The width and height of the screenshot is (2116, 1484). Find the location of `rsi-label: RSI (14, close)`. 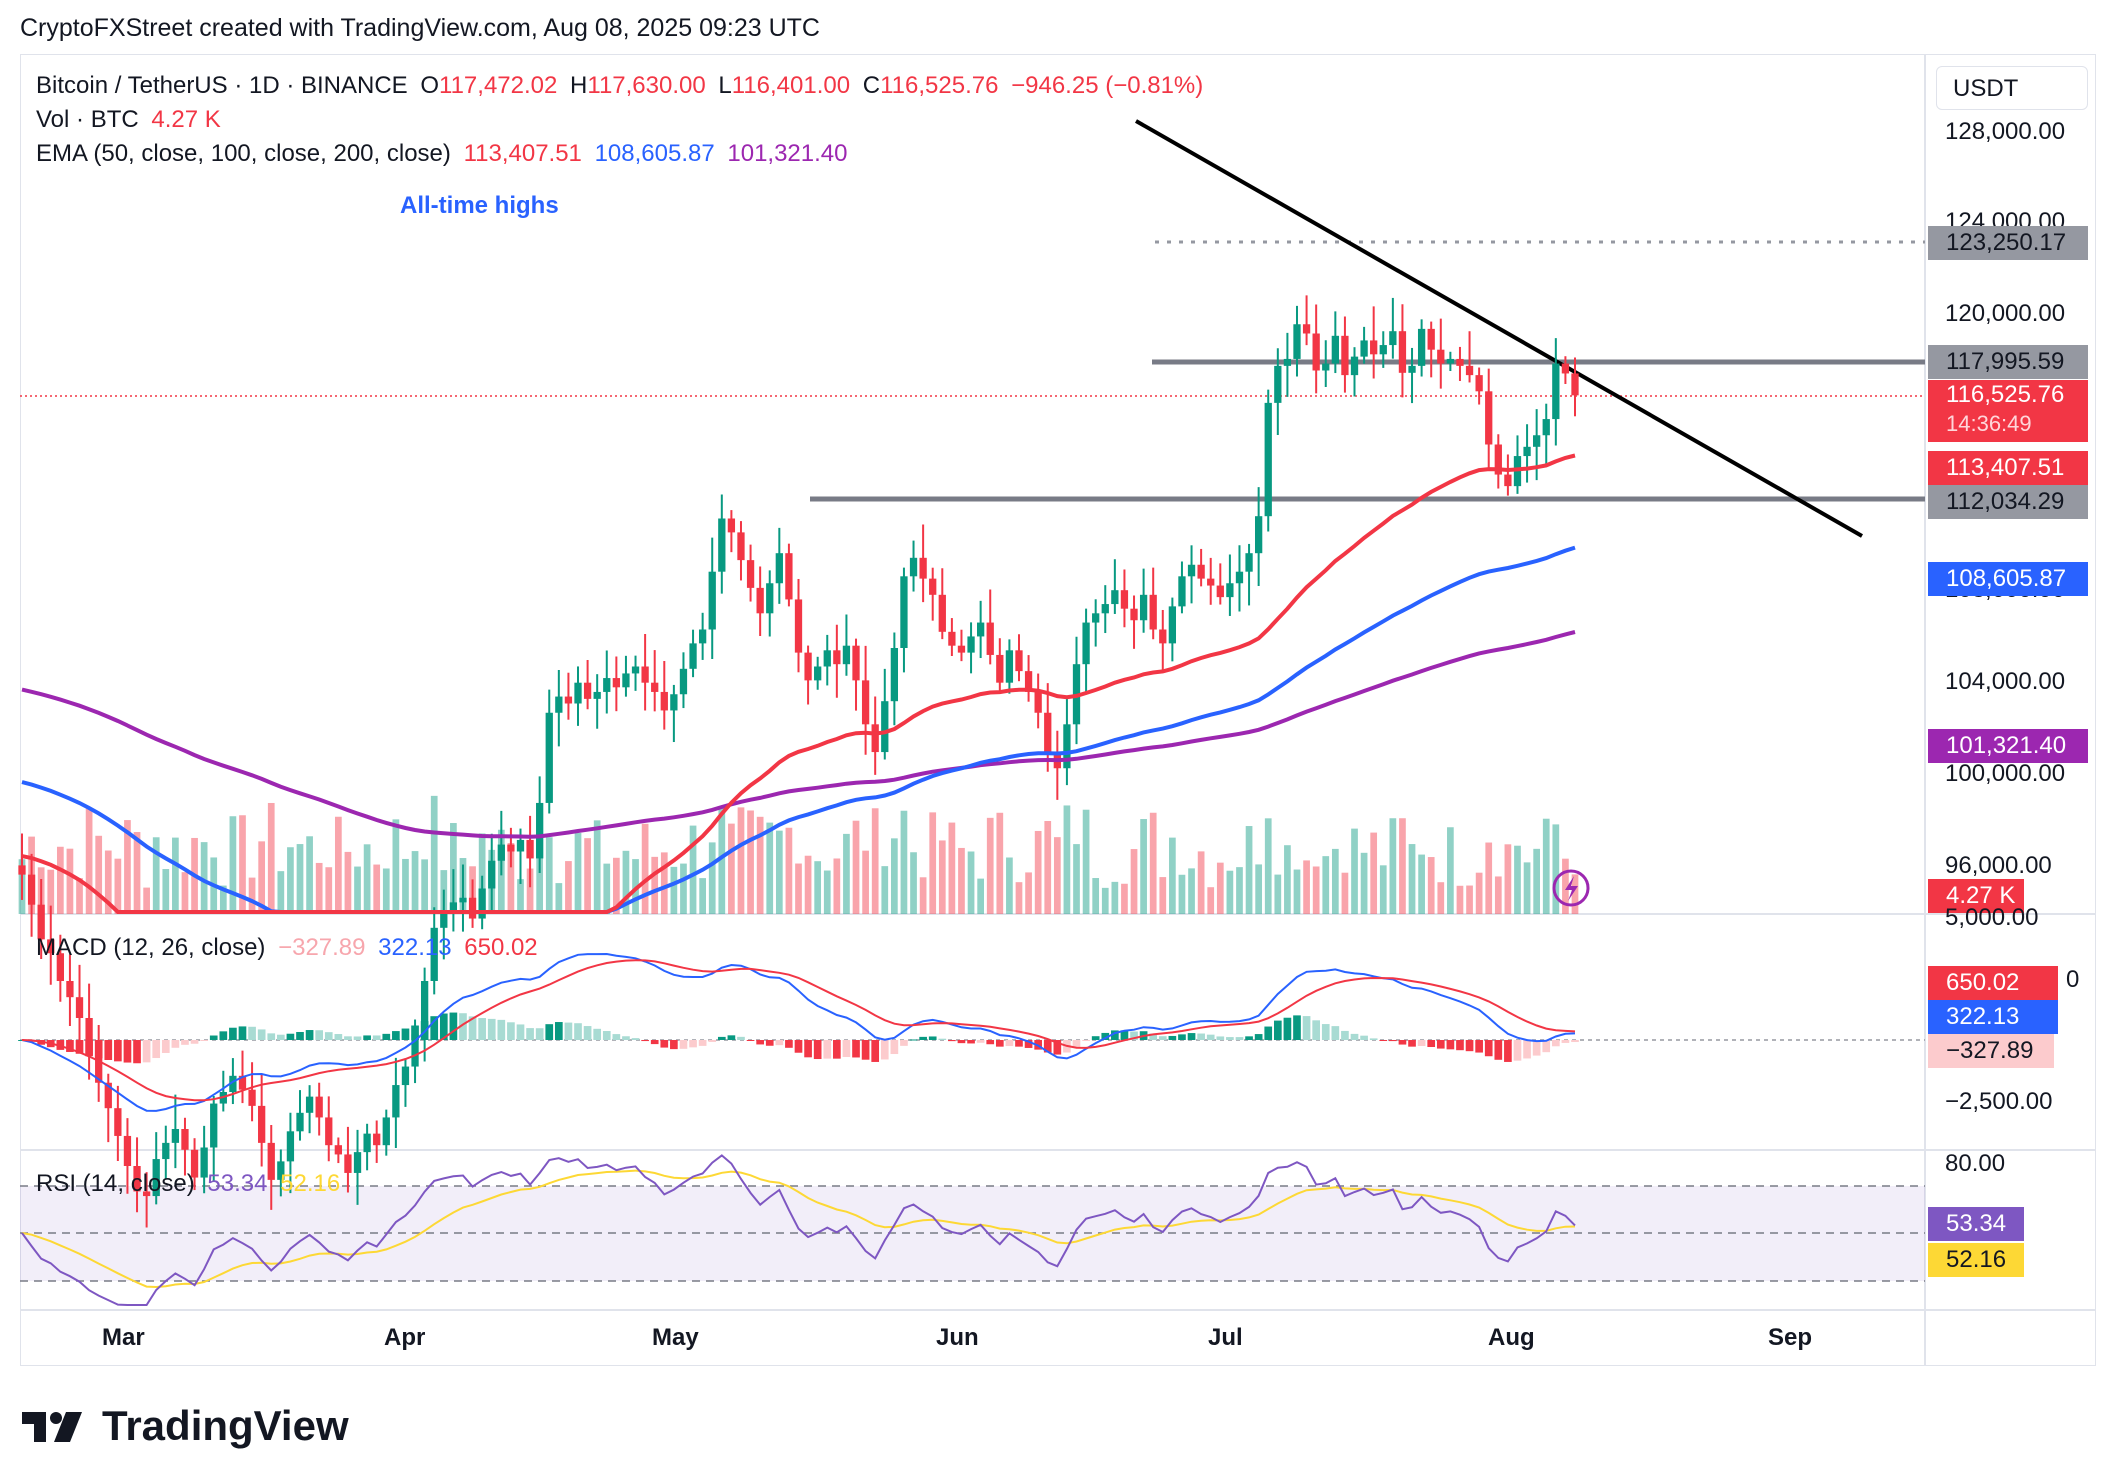

rsi-label: RSI (14, close) is located at coordinates (115, 1183).